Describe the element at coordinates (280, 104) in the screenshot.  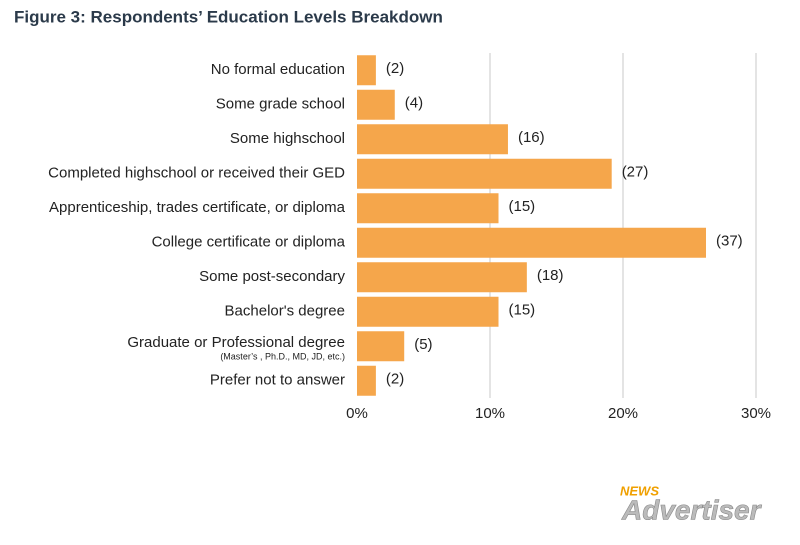
I see `y-tick-label: Some grade school` at that location.